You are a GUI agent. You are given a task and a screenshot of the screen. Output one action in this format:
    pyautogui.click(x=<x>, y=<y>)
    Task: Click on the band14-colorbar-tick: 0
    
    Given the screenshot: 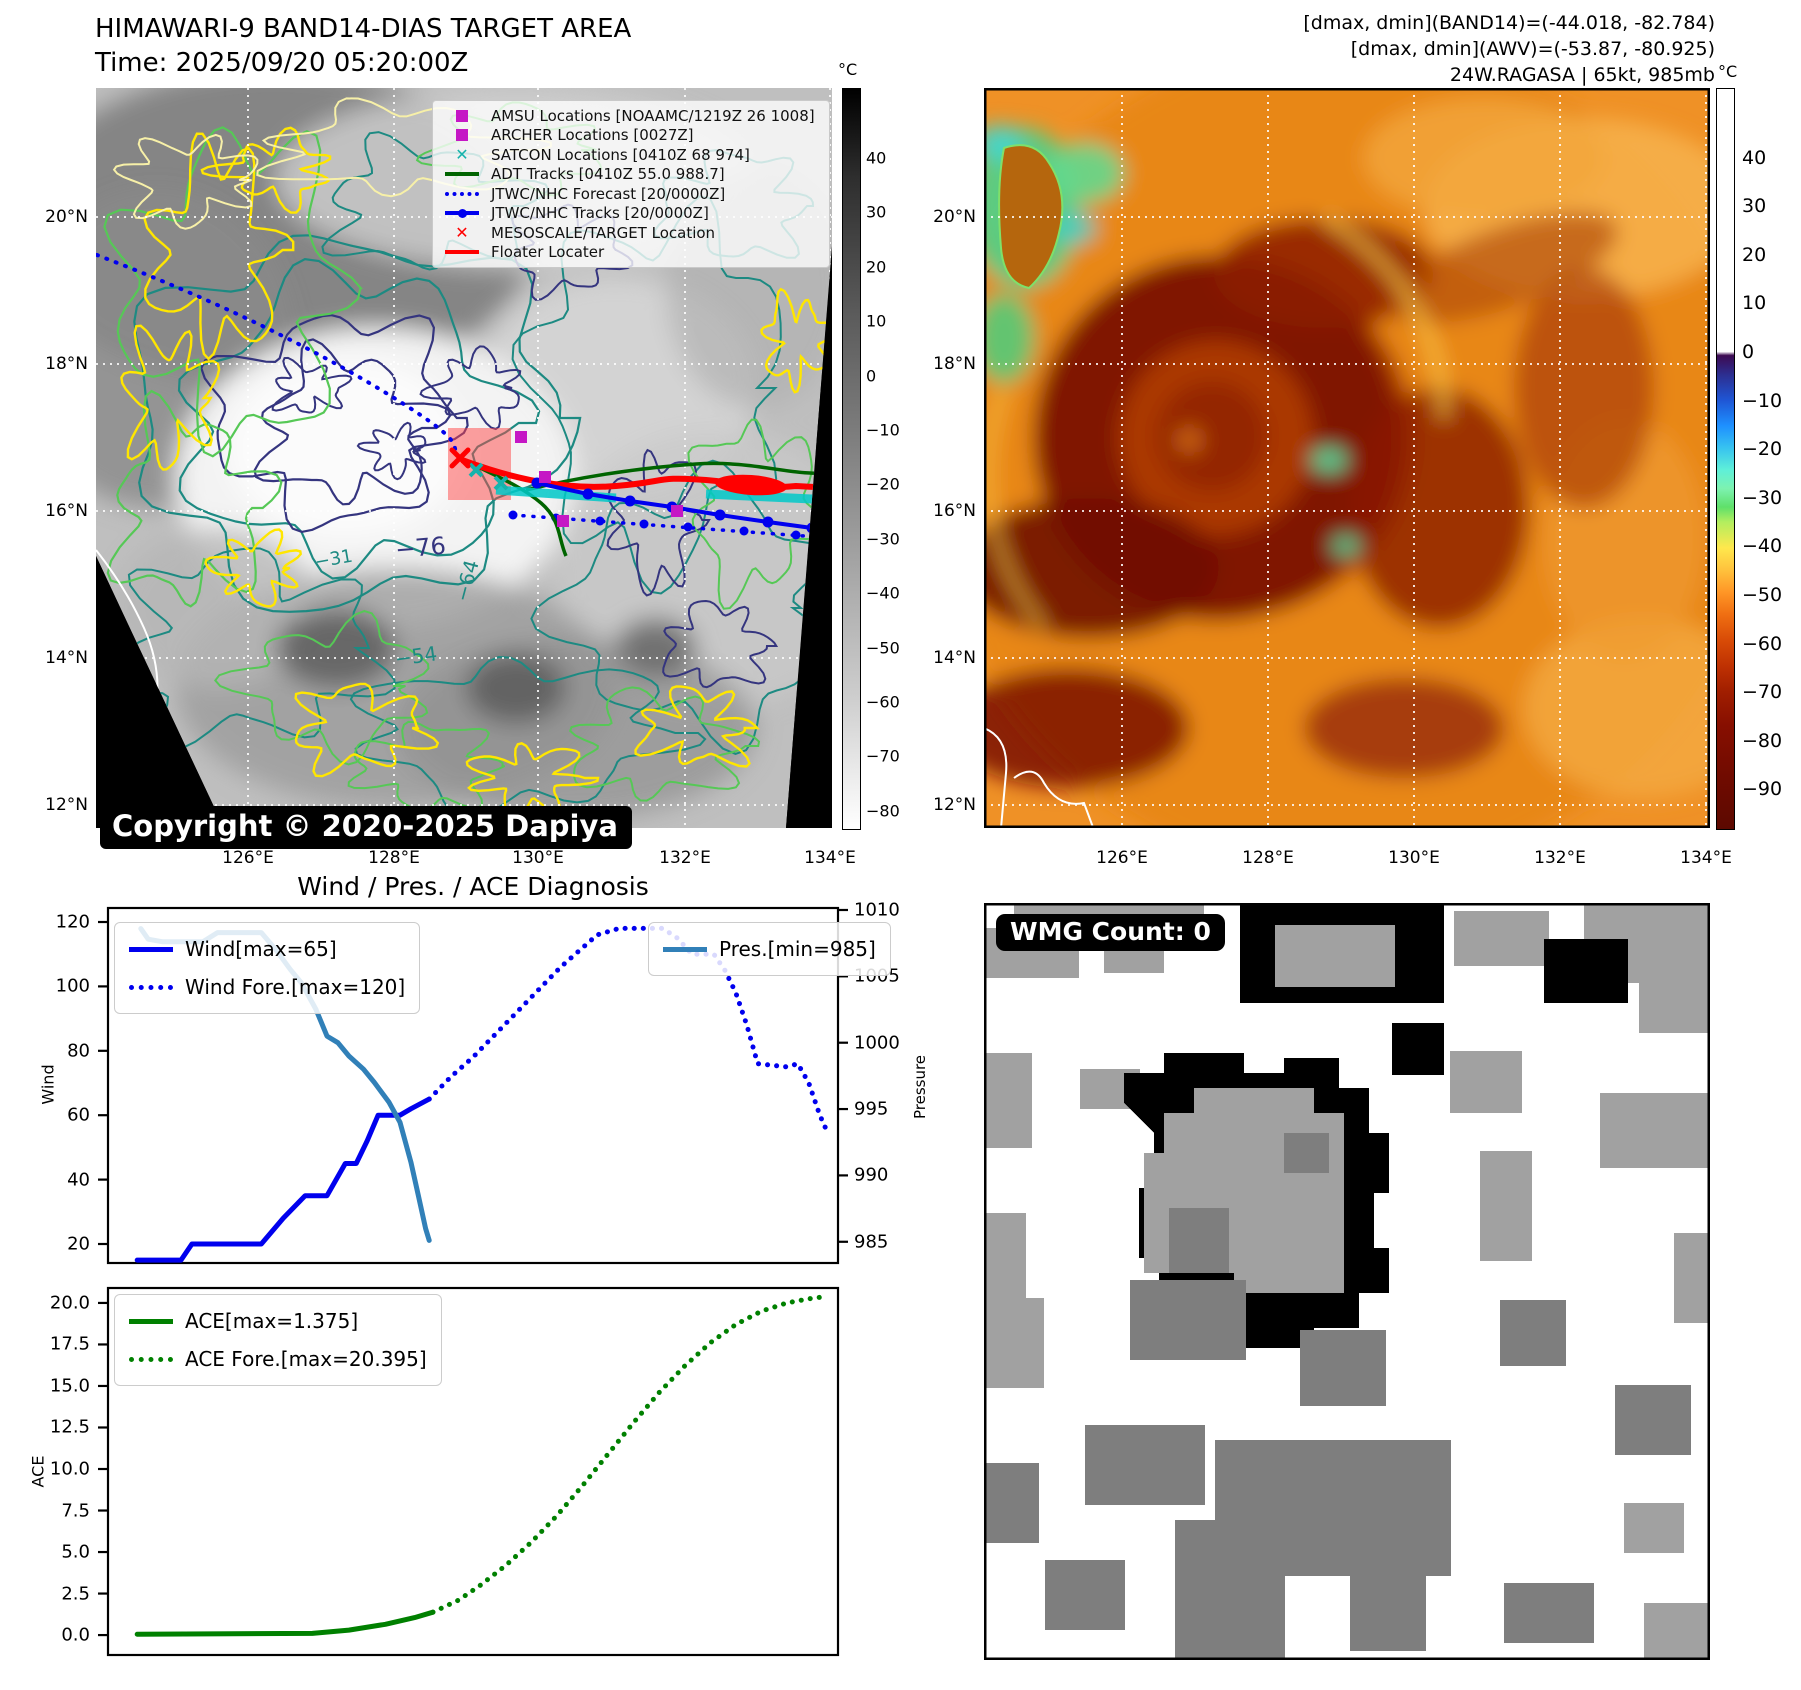 What is the action you would take?
    pyautogui.click(x=871, y=376)
    